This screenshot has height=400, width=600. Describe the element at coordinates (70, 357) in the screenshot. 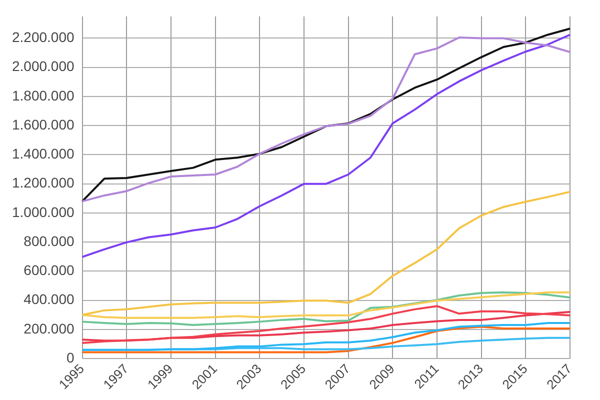

I see `y-tick-label: 0` at that location.